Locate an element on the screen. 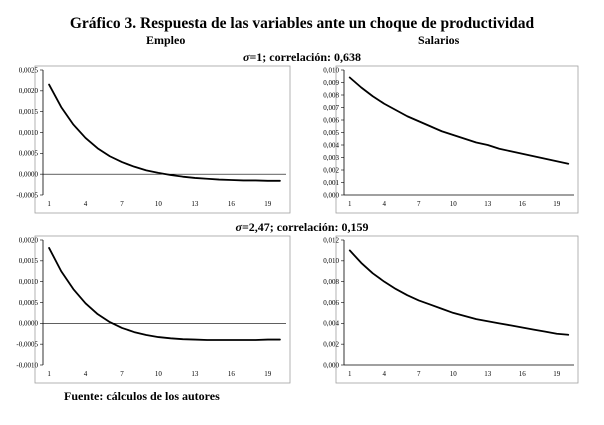  row-title-2: σ=2,47; correlación: 0,159 is located at coordinates (302, 227).